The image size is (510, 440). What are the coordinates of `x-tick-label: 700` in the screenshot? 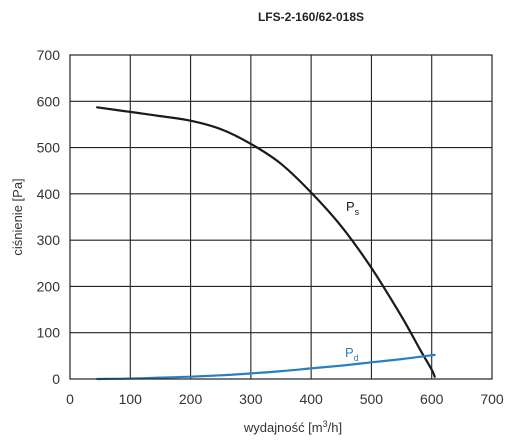 It's located at (492, 399).